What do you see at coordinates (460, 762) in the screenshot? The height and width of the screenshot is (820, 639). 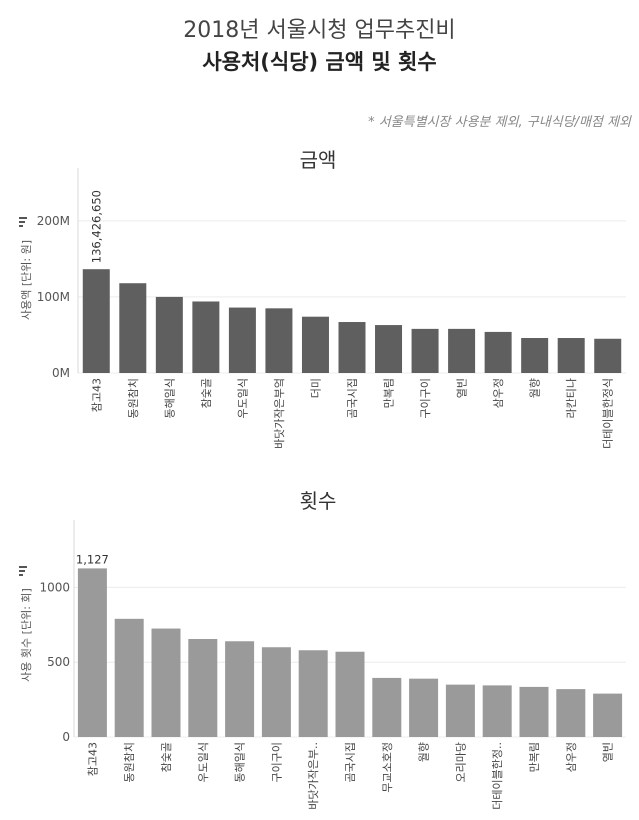 I see `count-category-label: 오리마당` at bounding box center [460, 762].